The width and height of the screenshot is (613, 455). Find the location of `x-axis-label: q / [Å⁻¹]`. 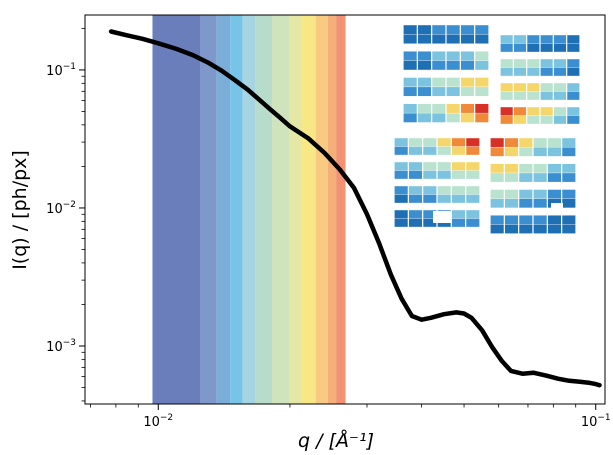

x-axis-label: q / [Å⁻¹] is located at coordinates (336, 440).